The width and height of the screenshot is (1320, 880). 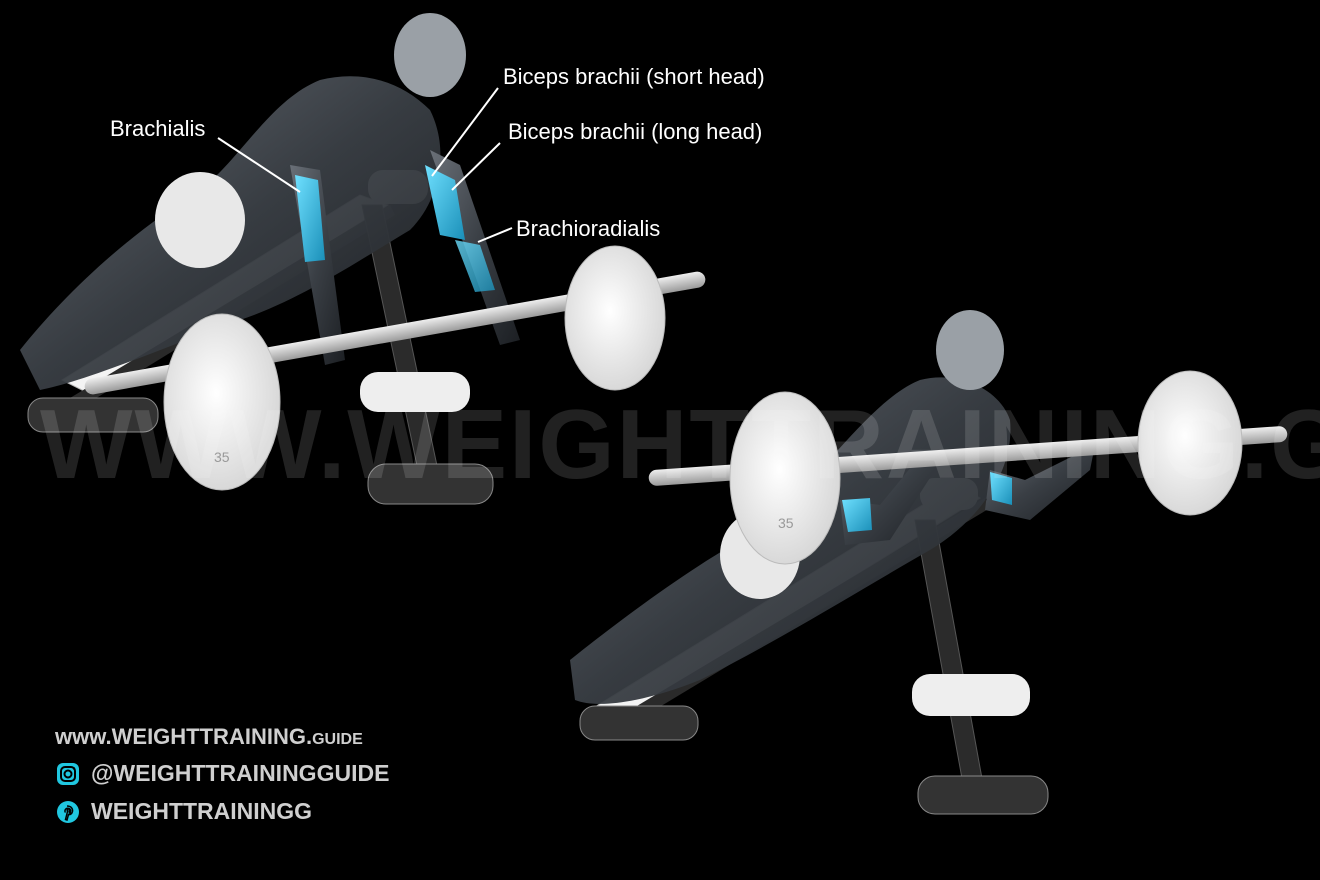 I want to click on leader-biceps-long, so click(x=476, y=166).